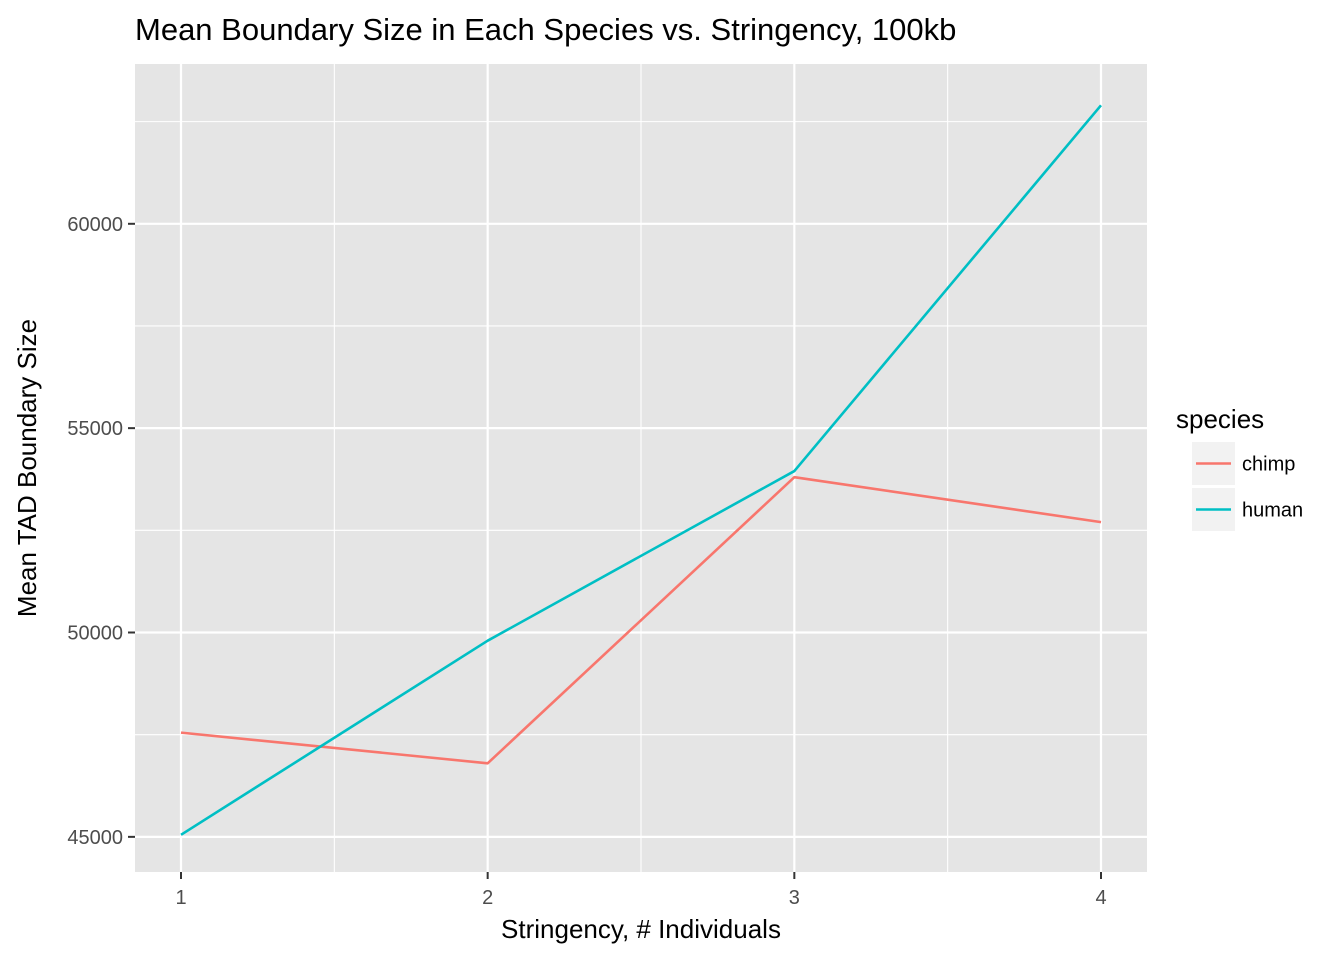  I want to click on y-tick-label: 45000, so click(95, 838).